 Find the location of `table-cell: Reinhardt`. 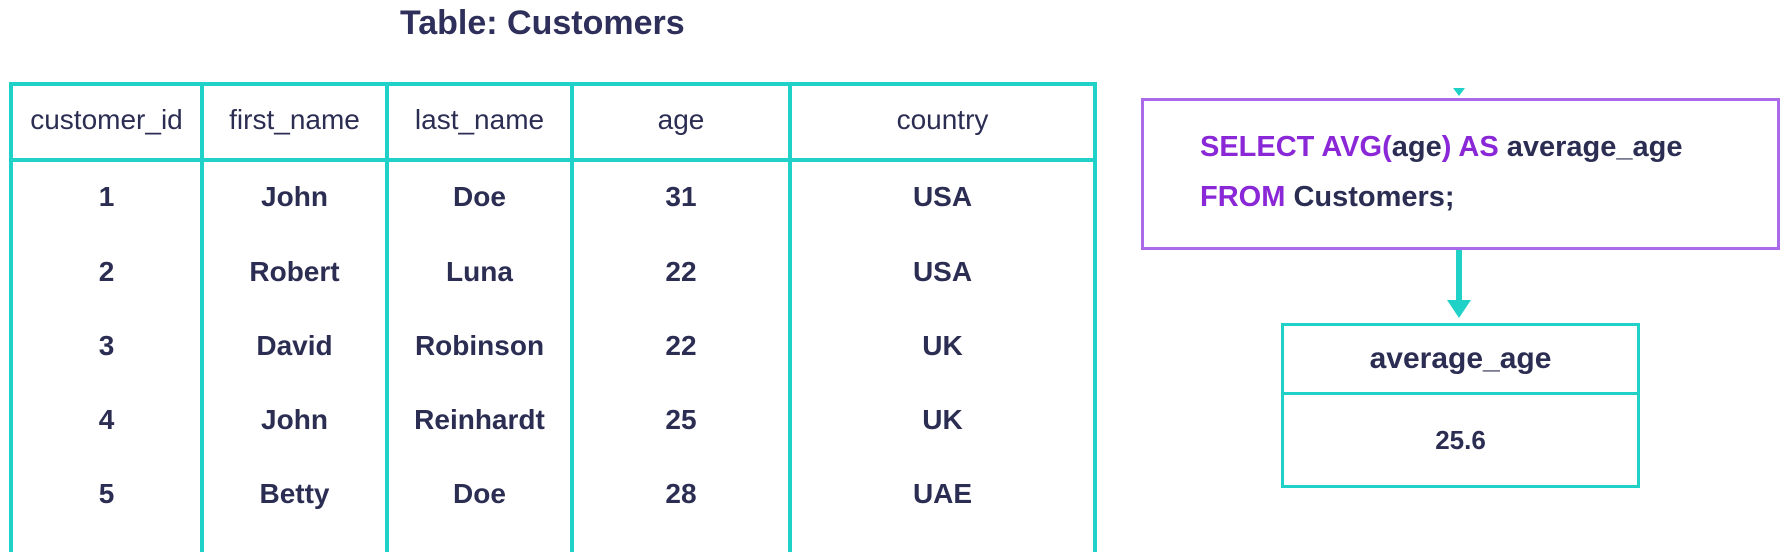

table-cell: Reinhardt is located at coordinates (479, 419).